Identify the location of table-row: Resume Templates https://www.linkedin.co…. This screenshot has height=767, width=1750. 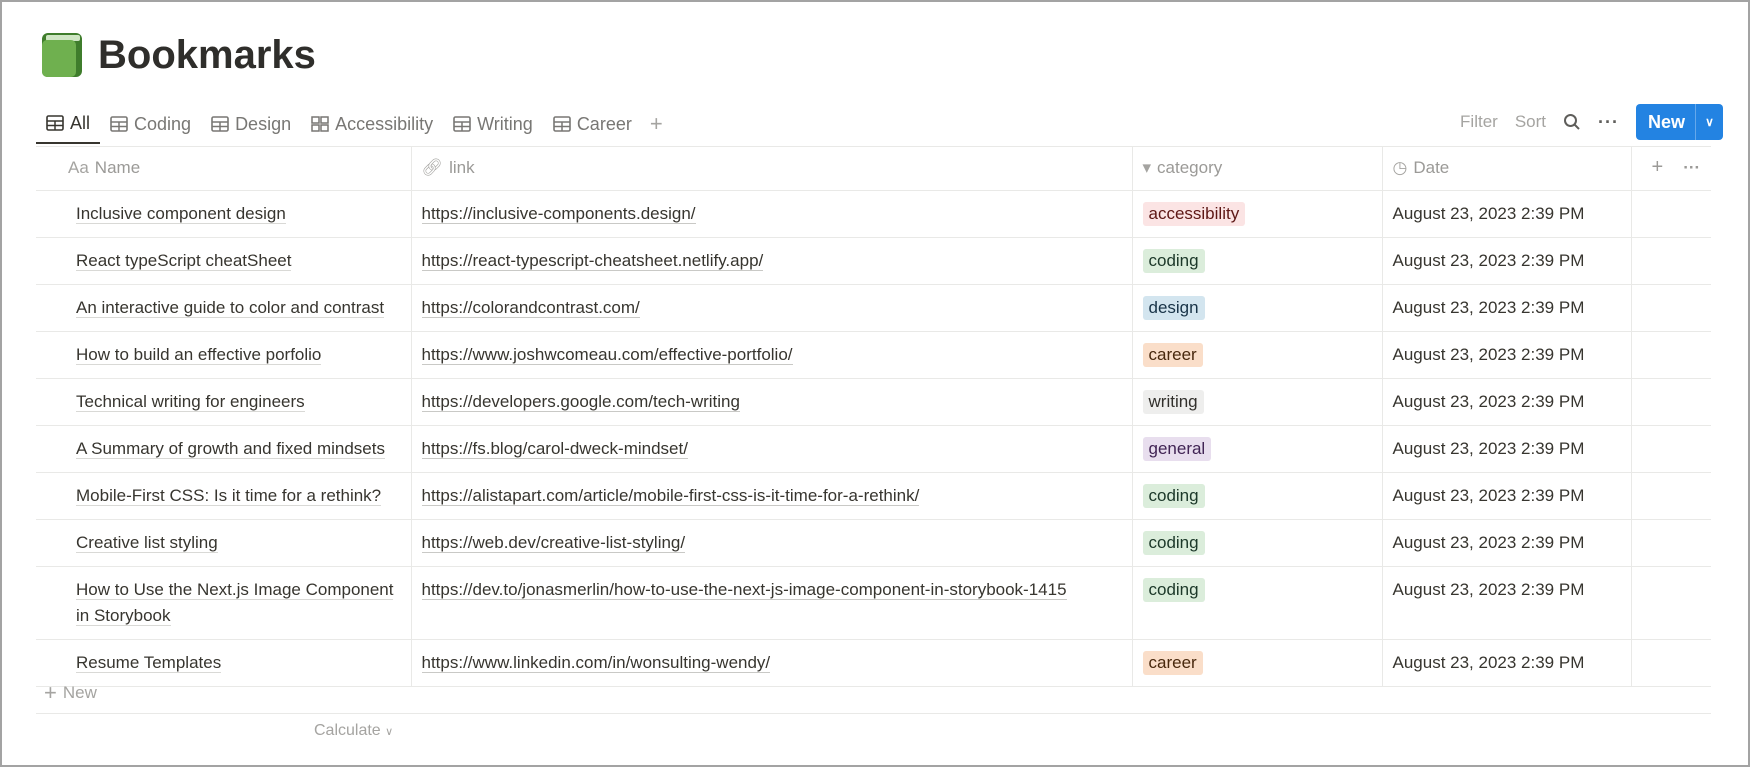
(873, 663).